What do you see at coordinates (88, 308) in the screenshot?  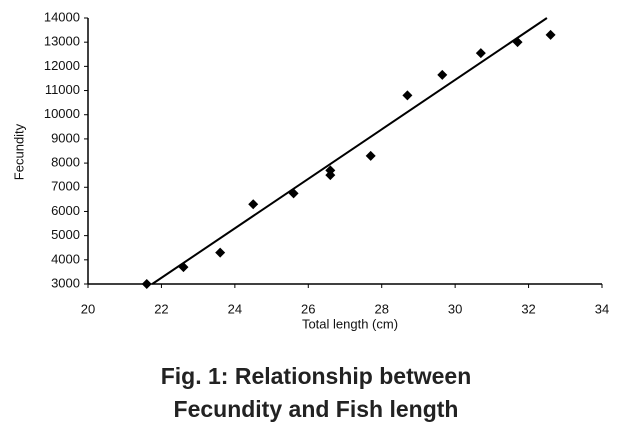 I see `x-tick-label: 20` at bounding box center [88, 308].